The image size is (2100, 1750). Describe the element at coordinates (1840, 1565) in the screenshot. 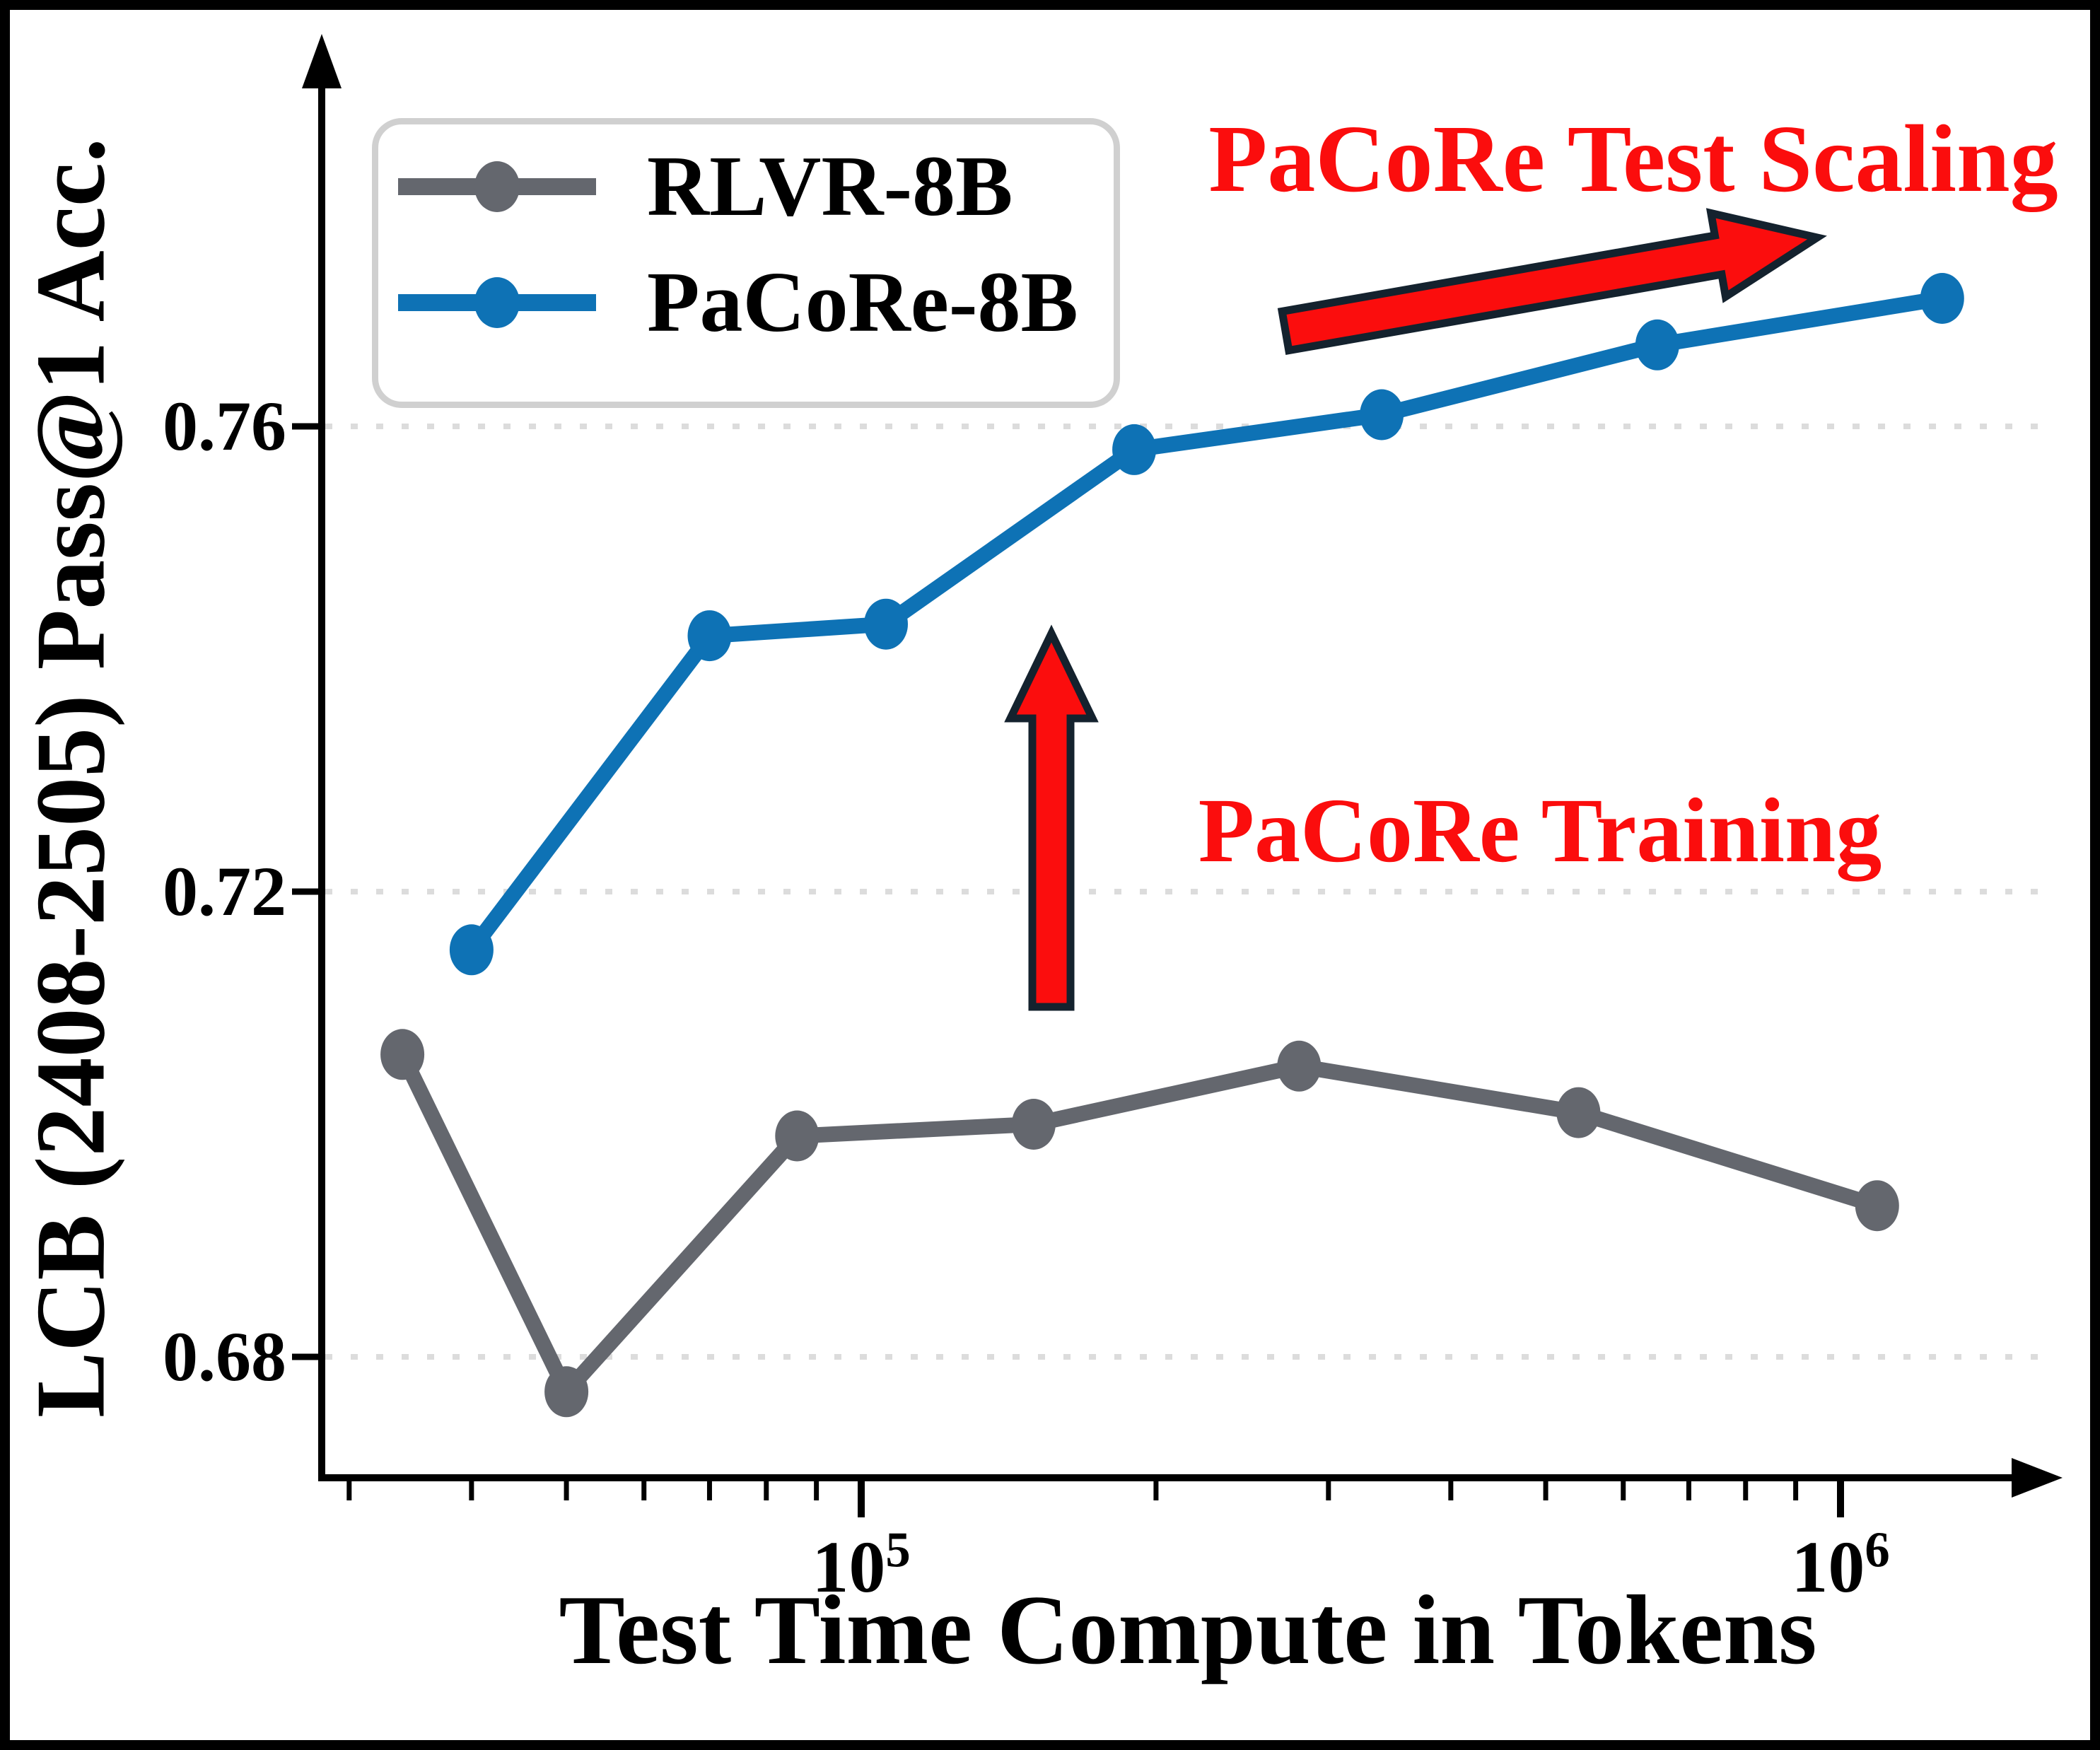

I see `x-tick-label: 10⁶` at that location.